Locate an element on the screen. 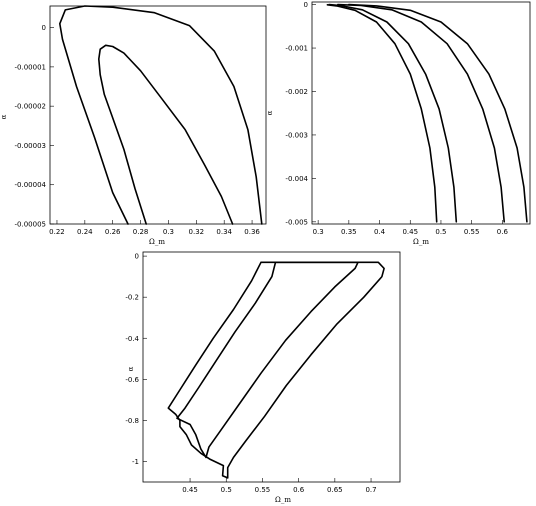 The image size is (536, 506). y-tick-label: -0.2 is located at coordinates (132, 298).